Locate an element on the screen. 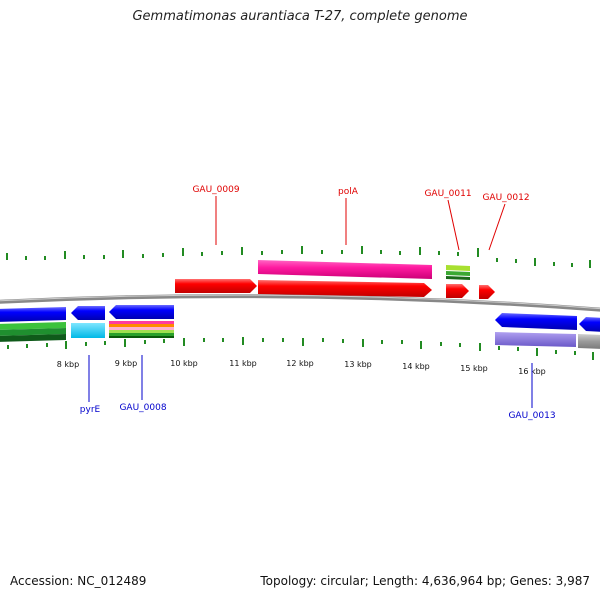 The height and width of the screenshot is (600, 600). right-annotation-track is located at coordinates (589, 341).